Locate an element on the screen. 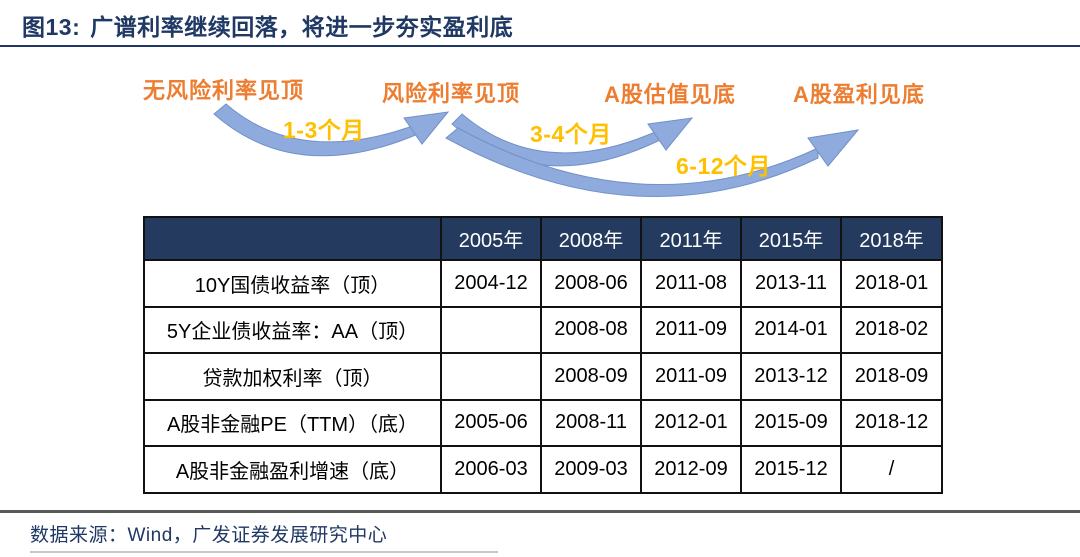 The width and height of the screenshot is (1080, 557). cell-value: 2008-06 is located at coordinates (591, 283).